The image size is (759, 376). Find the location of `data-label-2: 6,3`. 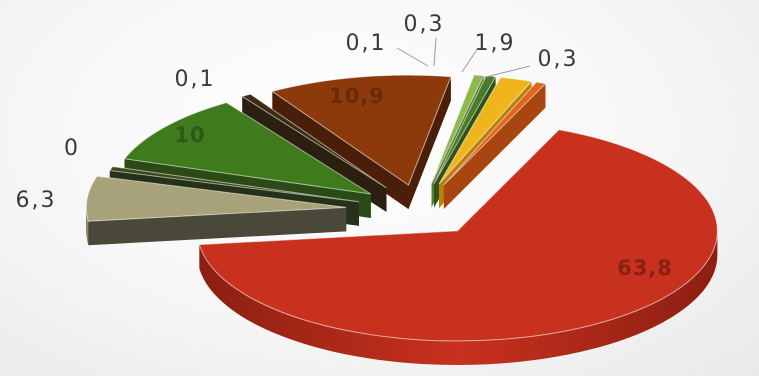

data-label-2: 6,3 is located at coordinates (36, 200).